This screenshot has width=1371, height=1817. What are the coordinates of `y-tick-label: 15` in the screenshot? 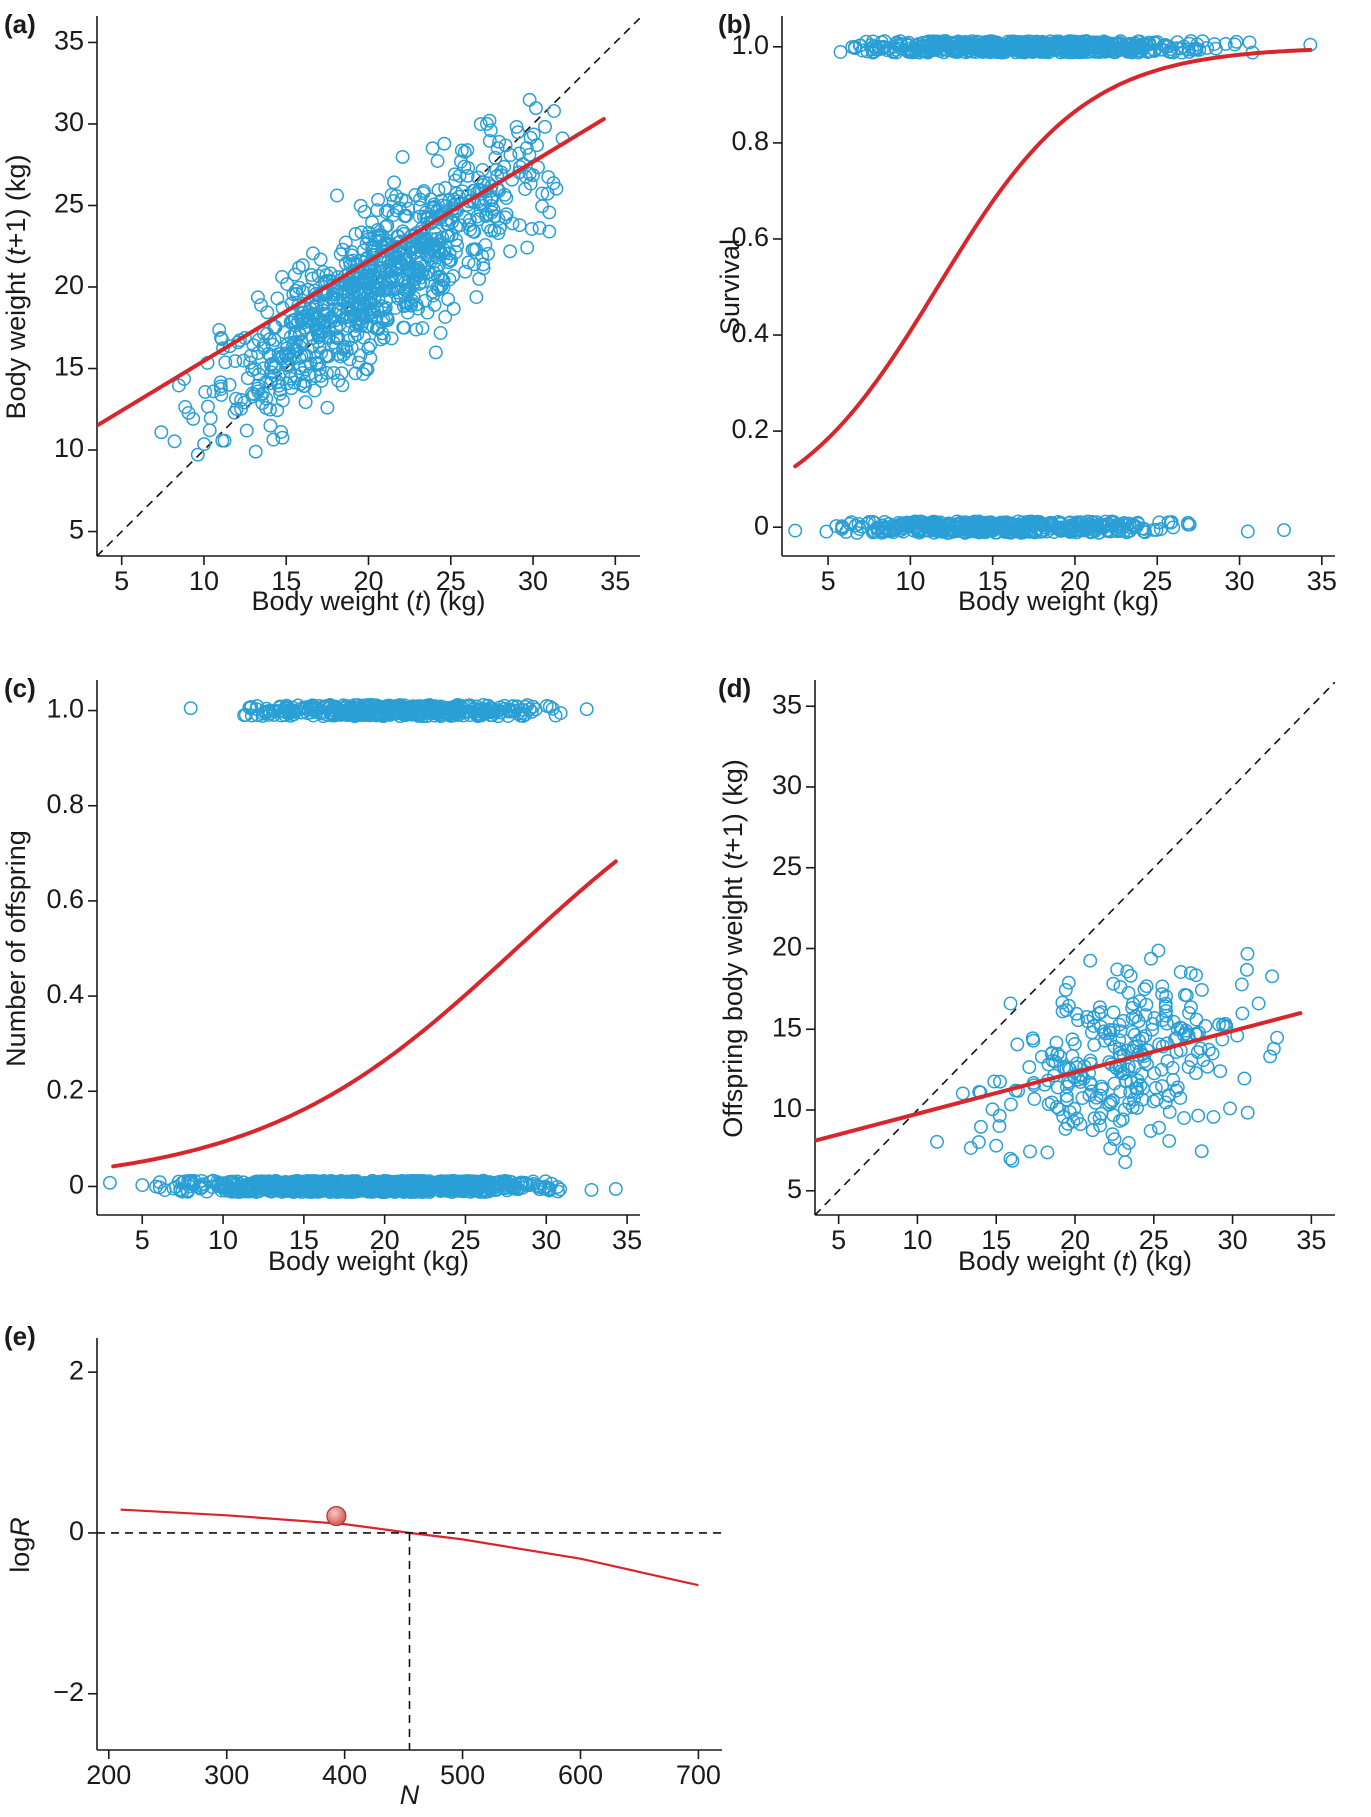 It's located at (69, 367).